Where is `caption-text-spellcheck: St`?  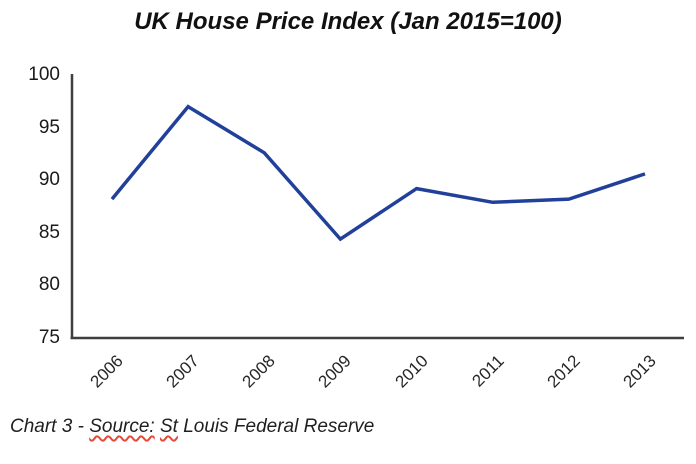
caption-text-spellcheck: St is located at coordinates (168, 426).